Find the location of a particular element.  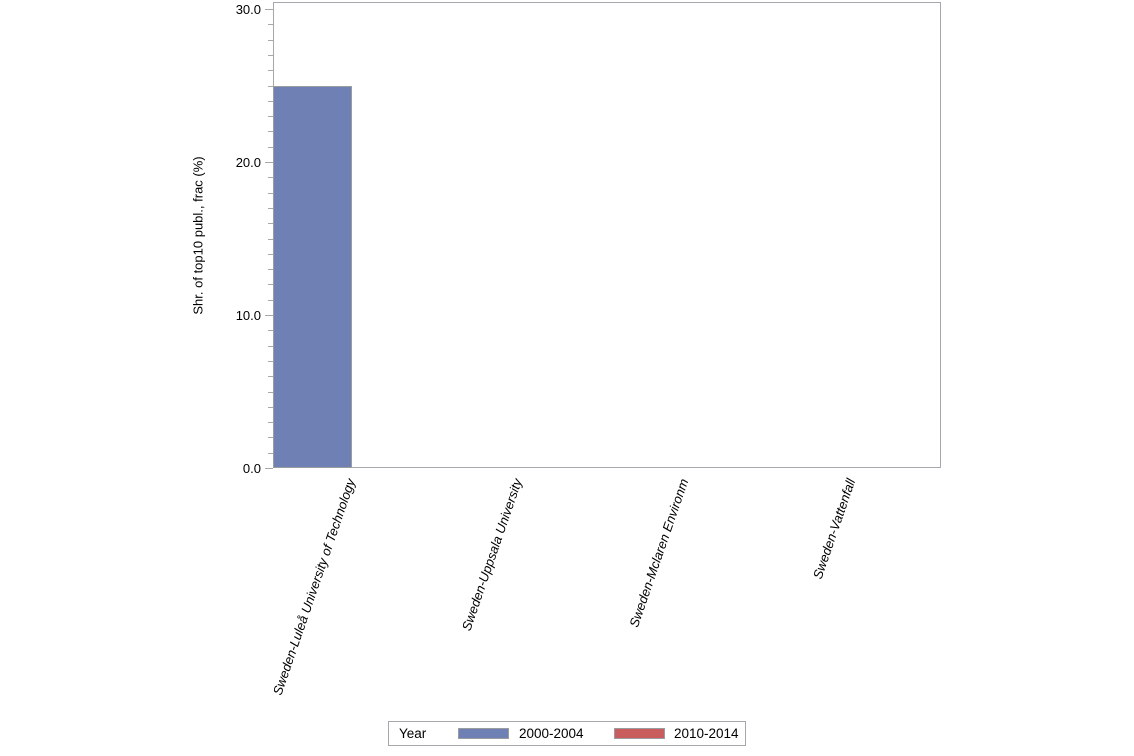

legend-label-2000-2004: 2000-2004 is located at coordinates (551, 733).